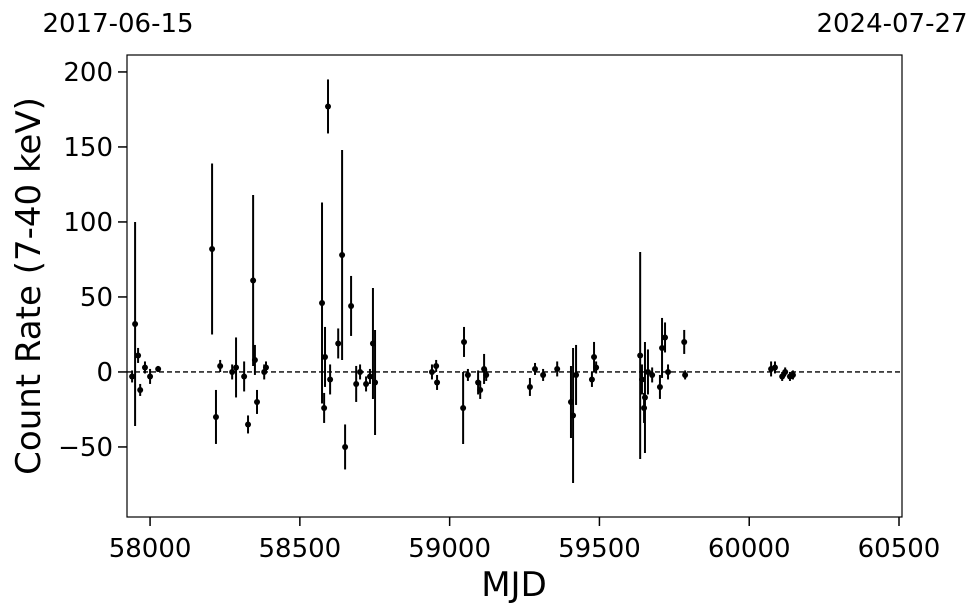  What do you see at coordinates (29, 286) in the screenshot?
I see `y-axis-label: Count Rate (7-40 keV)` at bounding box center [29, 286].